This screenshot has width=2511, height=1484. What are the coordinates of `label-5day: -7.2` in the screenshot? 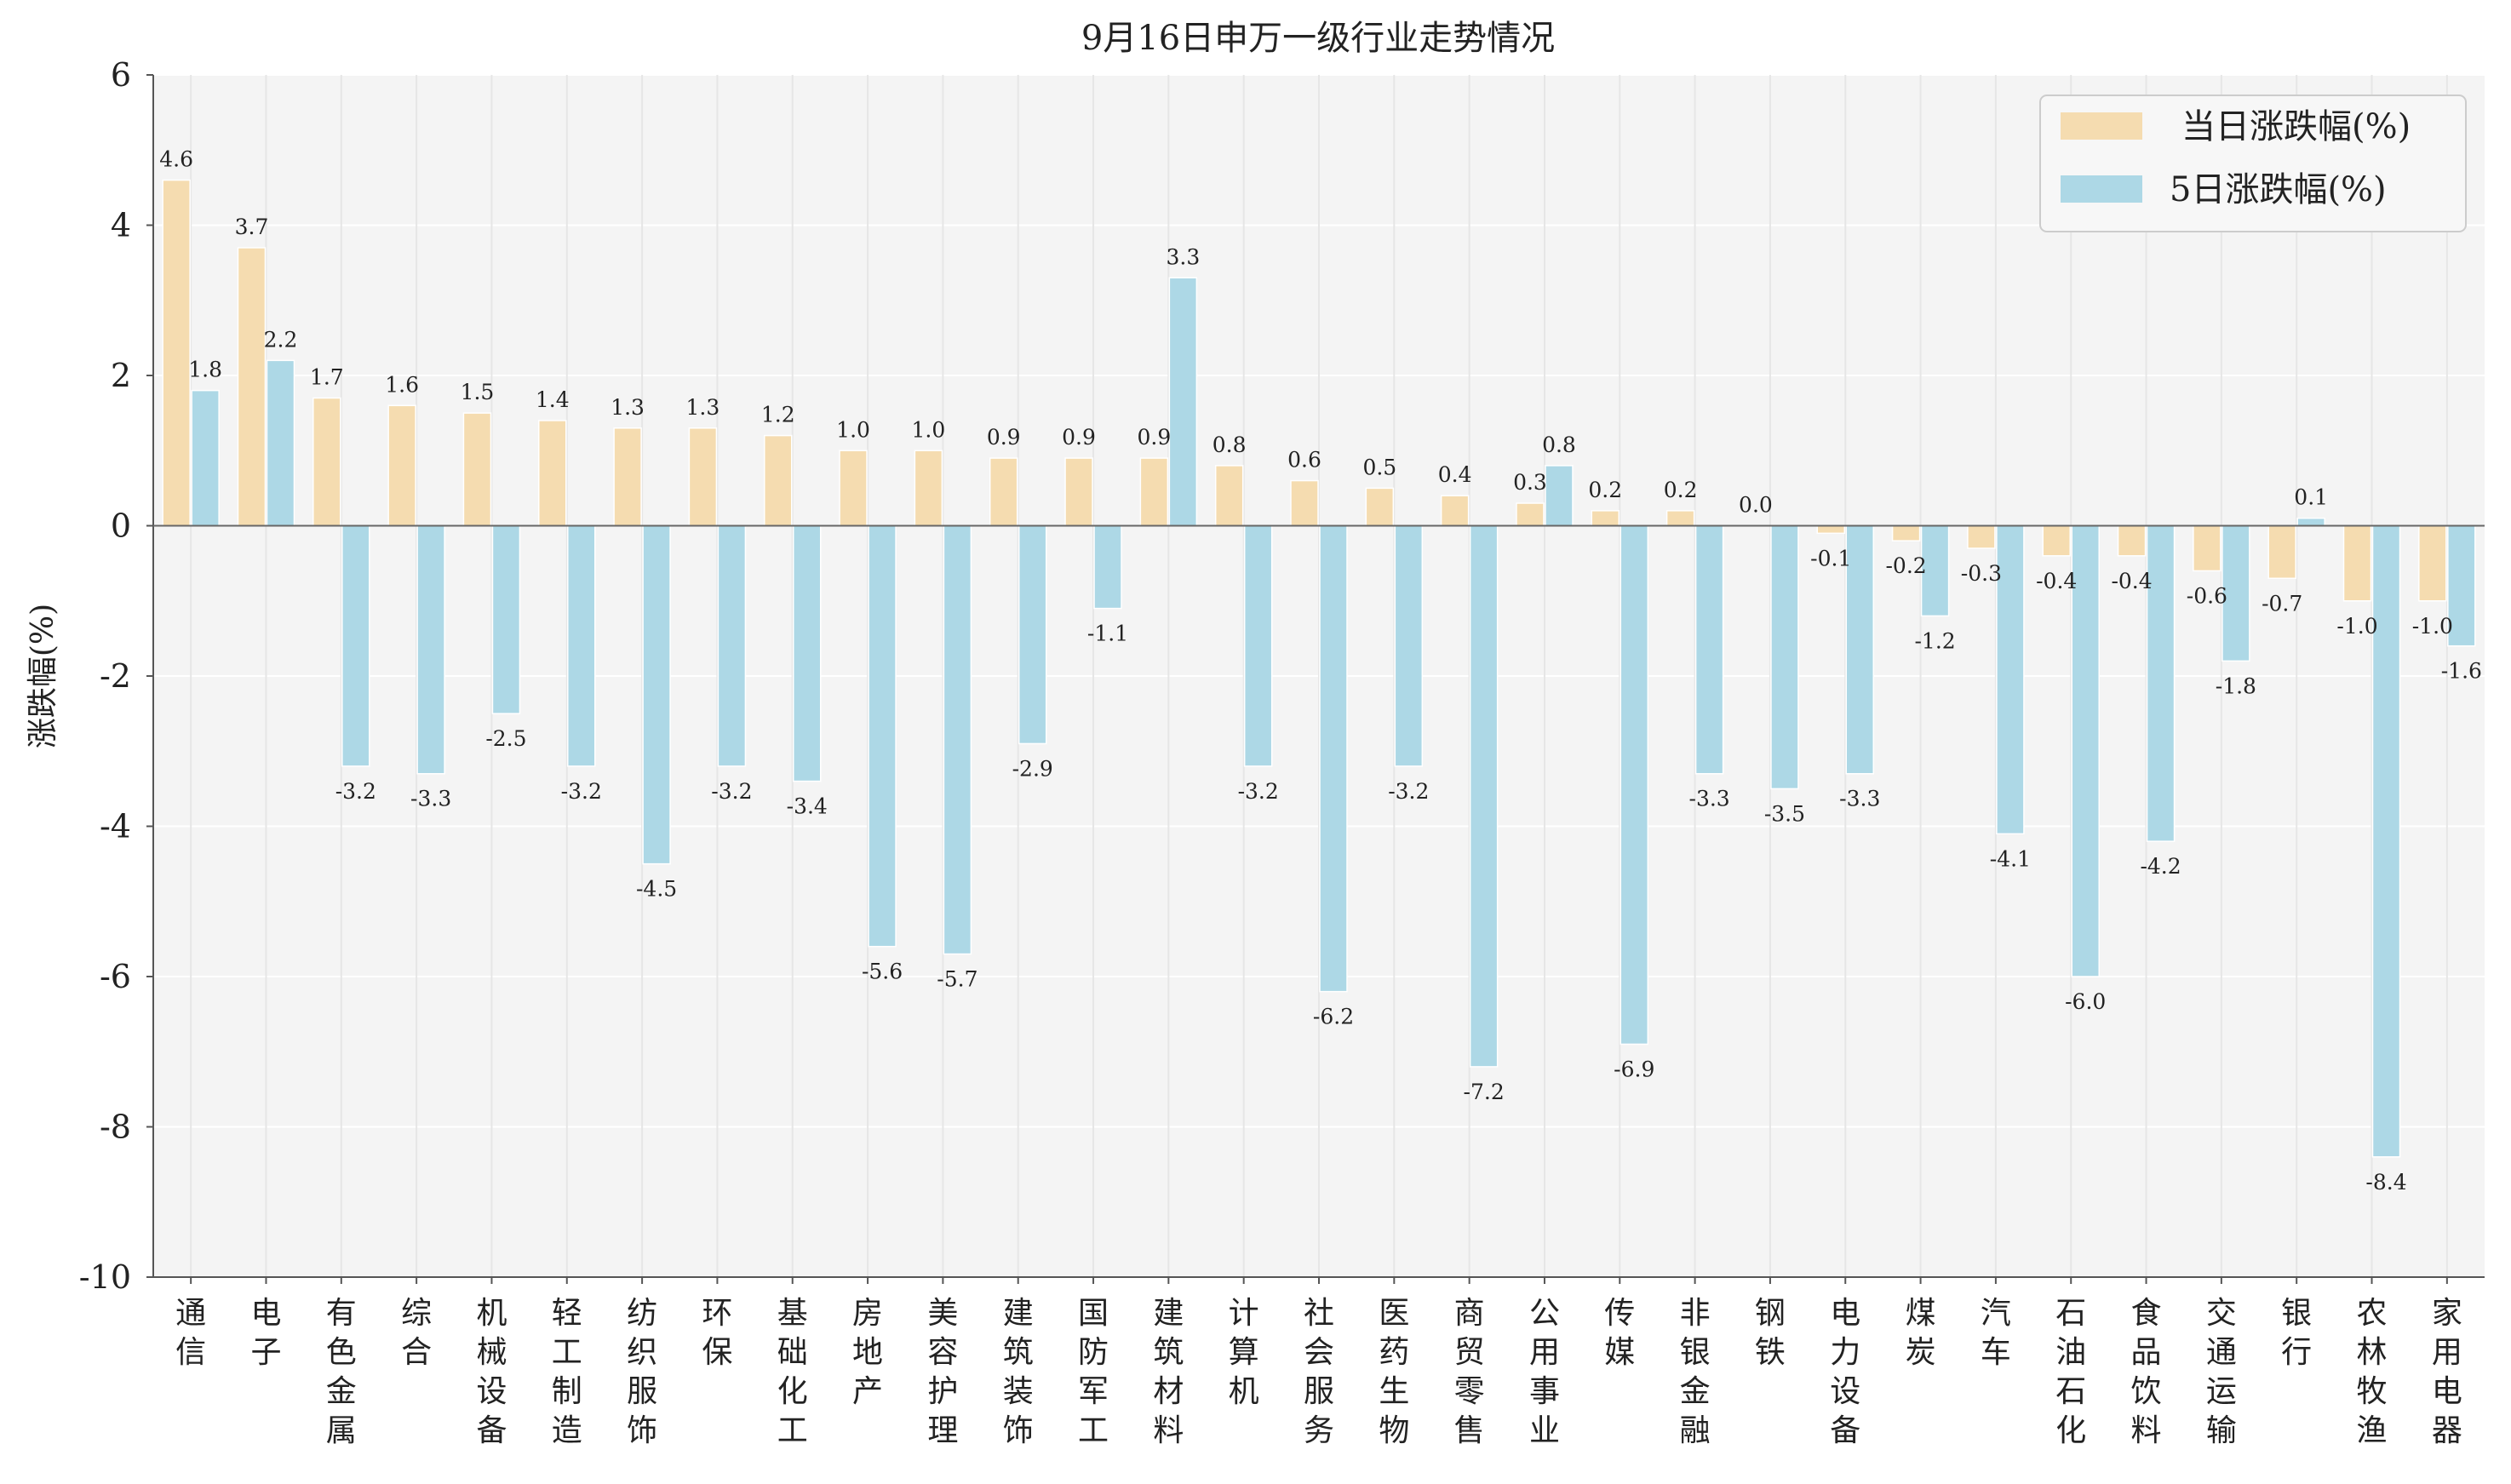 It's located at (1484, 1092).